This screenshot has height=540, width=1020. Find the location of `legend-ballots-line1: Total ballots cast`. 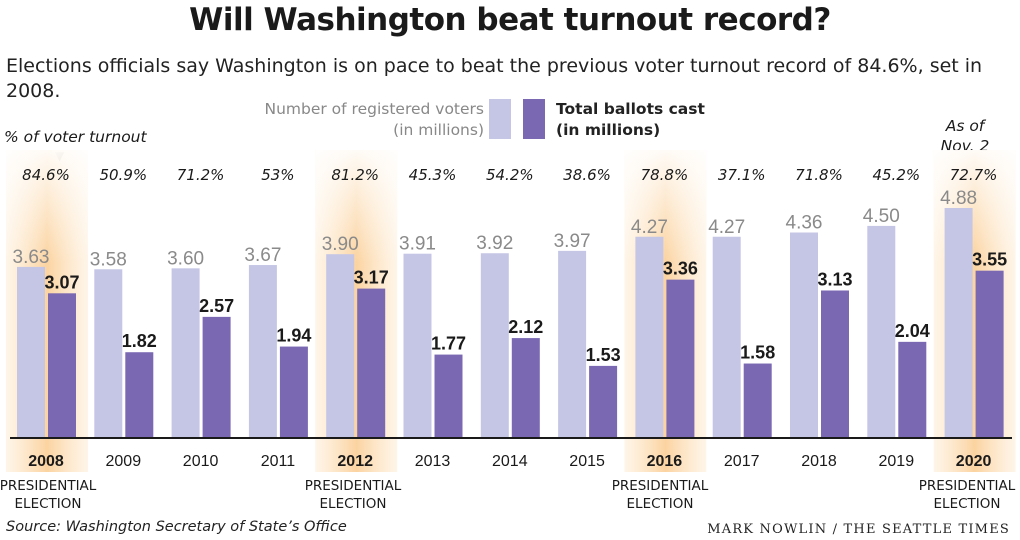

legend-ballots-line1: Total ballots cast is located at coordinates (630, 109).